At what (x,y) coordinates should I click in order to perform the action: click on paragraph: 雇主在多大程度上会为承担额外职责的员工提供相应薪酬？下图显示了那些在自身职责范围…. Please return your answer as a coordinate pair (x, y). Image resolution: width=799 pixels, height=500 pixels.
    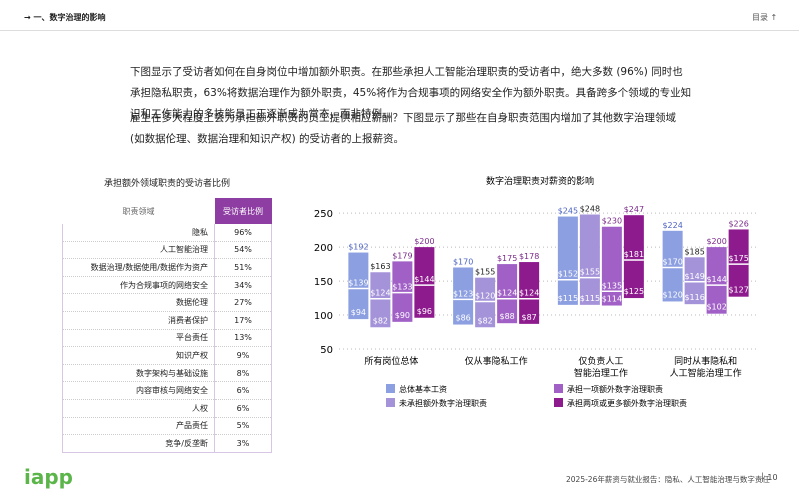
    Looking at the image, I should click on (403, 128).